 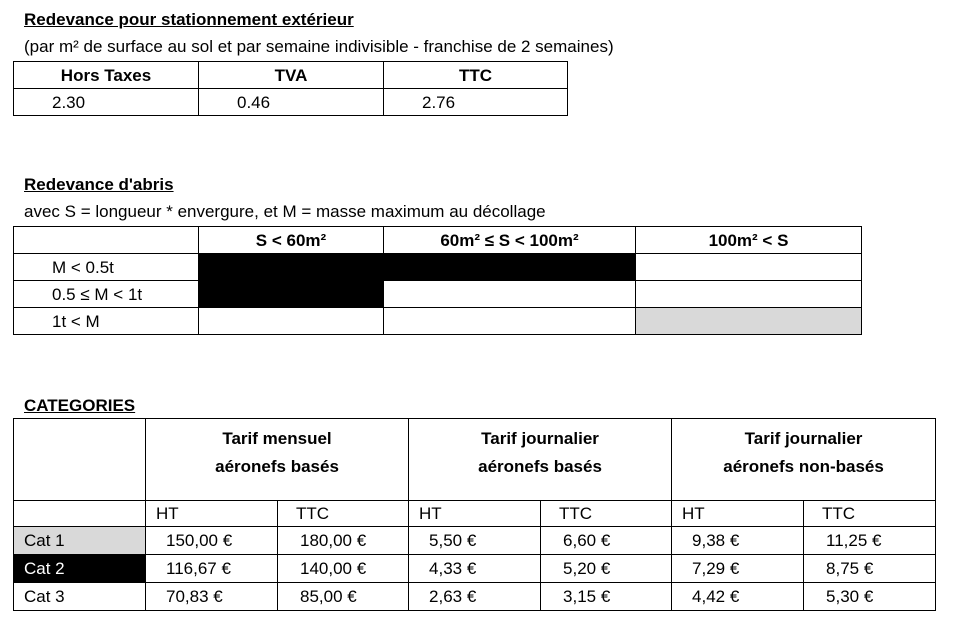 What do you see at coordinates (79, 513) in the screenshot?
I see `categories-subheader-empty` at bounding box center [79, 513].